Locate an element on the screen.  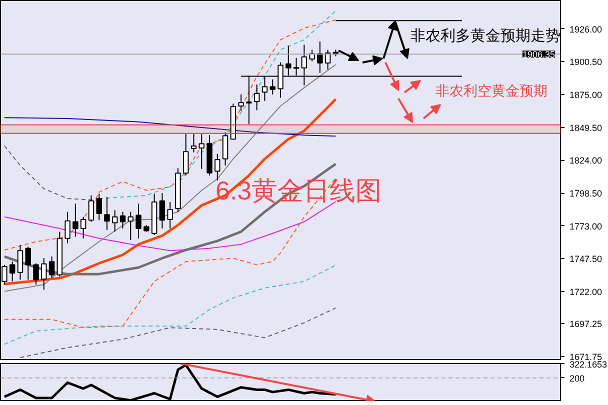
y-tick-label: 1900.50 is located at coordinates (586, 62).